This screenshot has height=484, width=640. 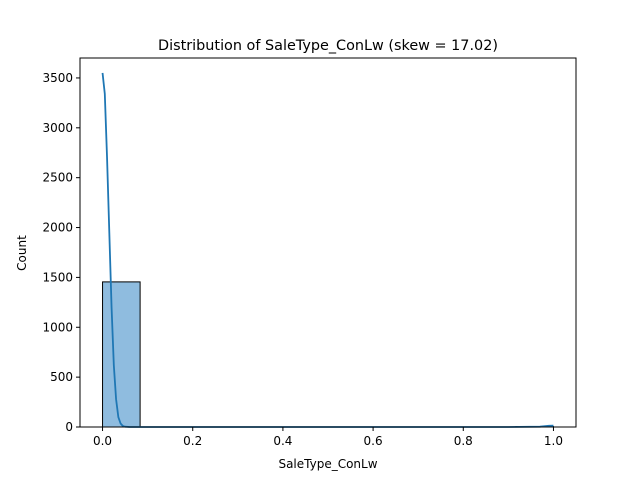 What do you see at coordinates (553, 441) in the screenshot?
I see `x-tick-label: 1.0` at bounding box center [553, 441].